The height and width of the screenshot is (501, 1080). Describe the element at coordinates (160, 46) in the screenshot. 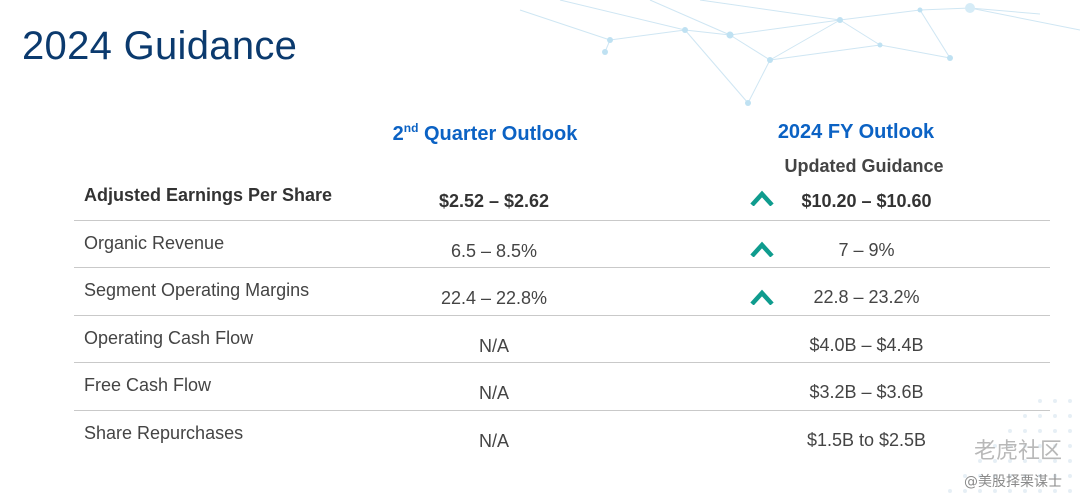

I see `page-title: 2024 Guidance` at that location.